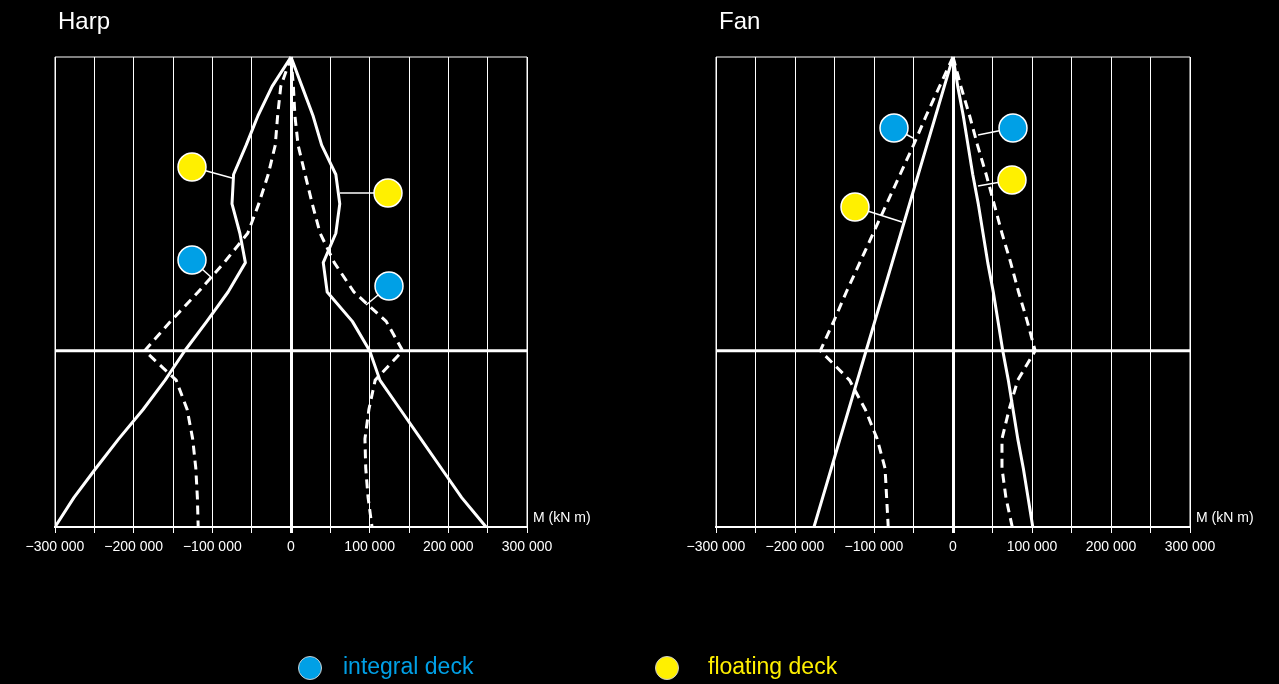 The image size is (1279, 684). Describe the element at coordinates (408, 666) in the screenshot. I see `text: integral deck` at that location.